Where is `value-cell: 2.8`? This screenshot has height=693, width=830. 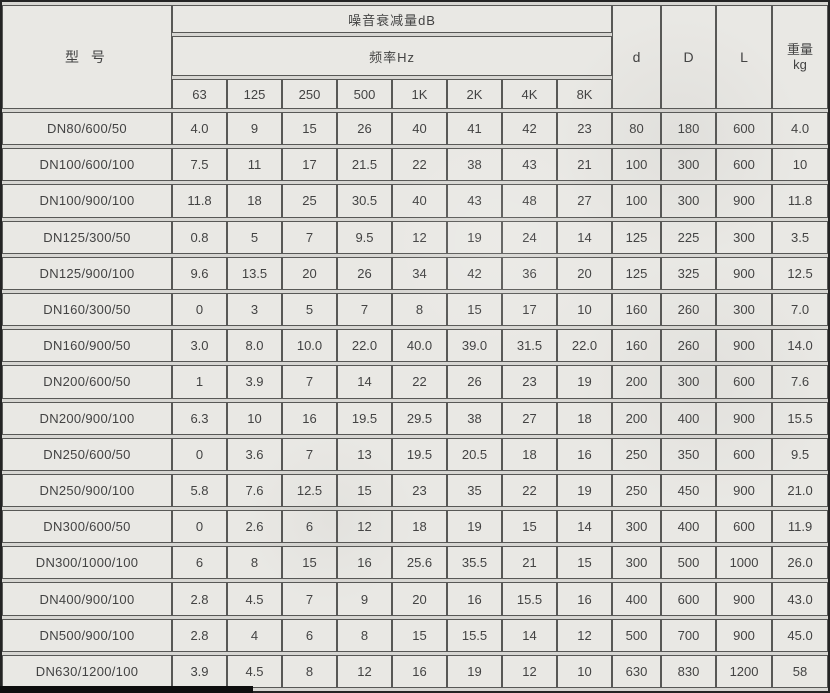 value-cell: 2.8 is located at coordinates (199, 599).